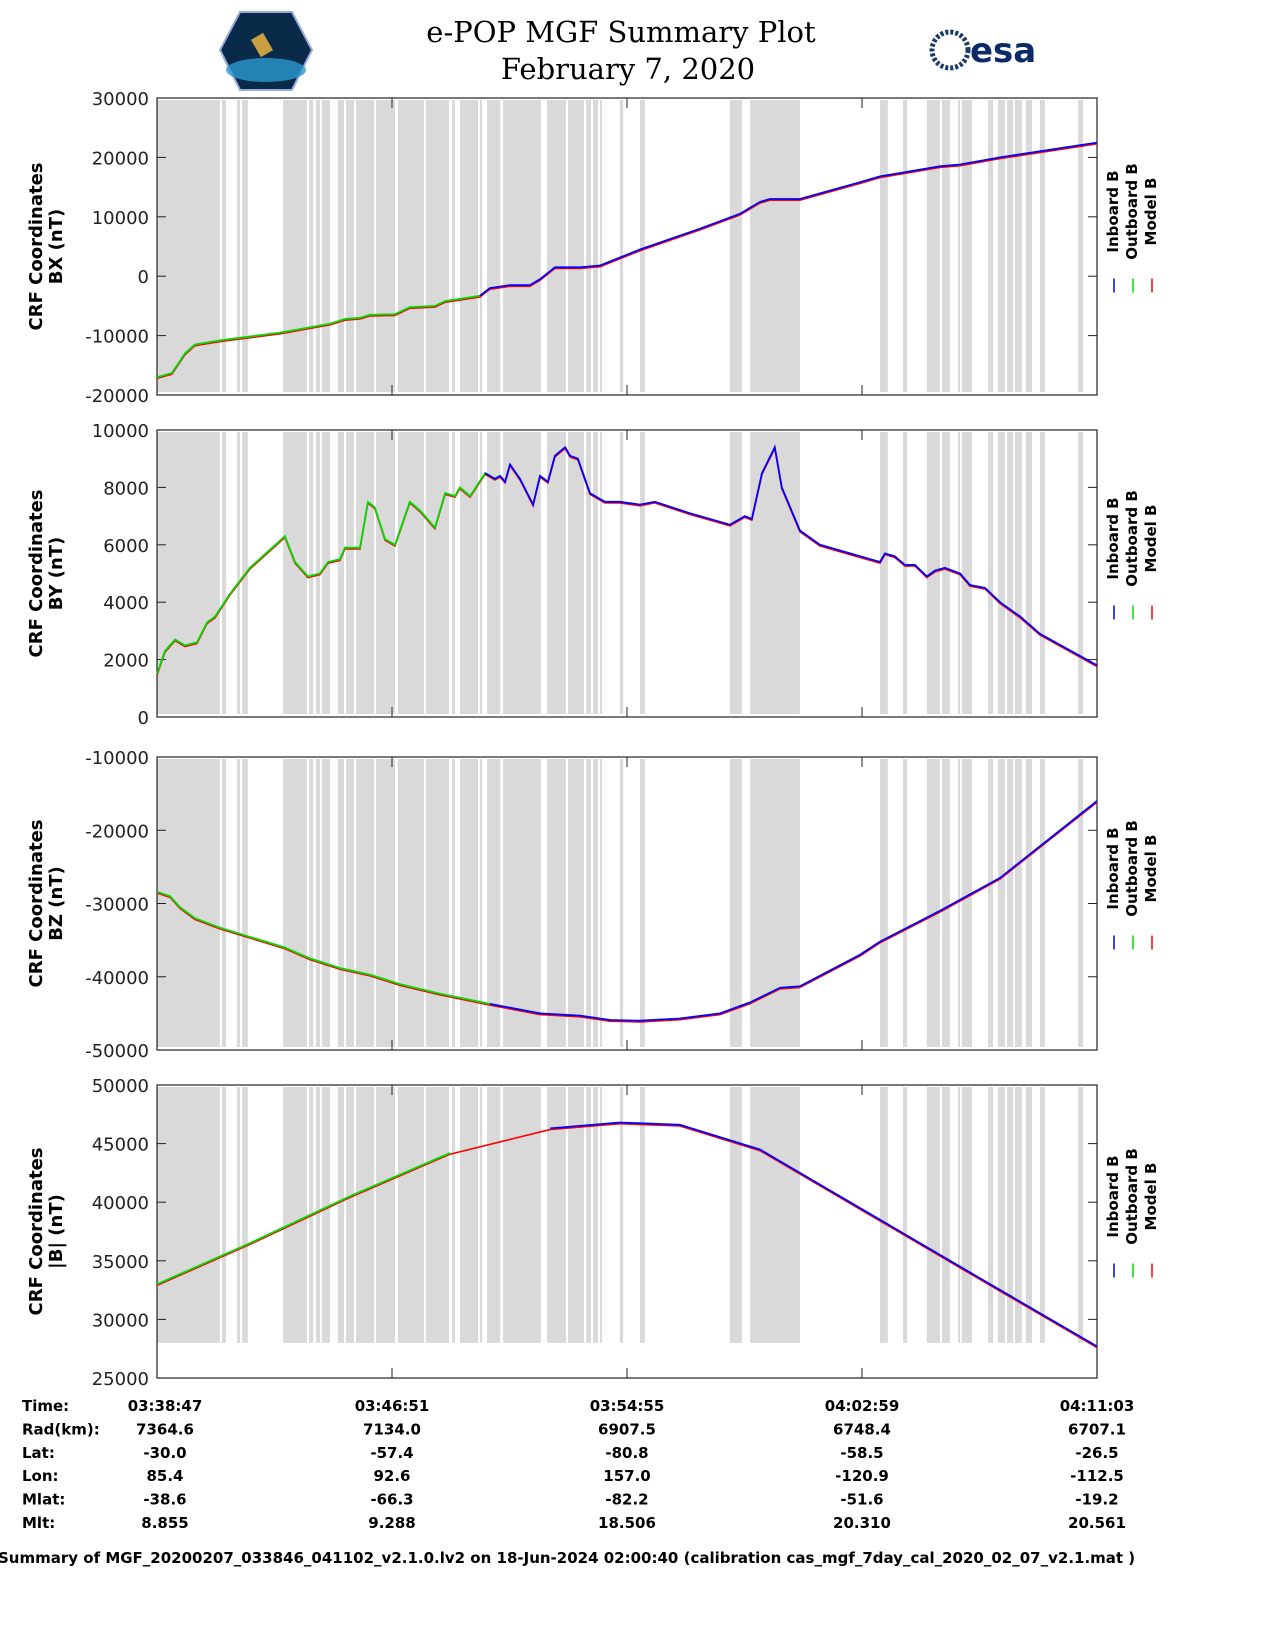 Image resolution: width=1275 pixels, height=1650 pixels. Describe the element at coordinates (120, 218) in the screenshot. I see `y-tick-label: 10000` at that location.